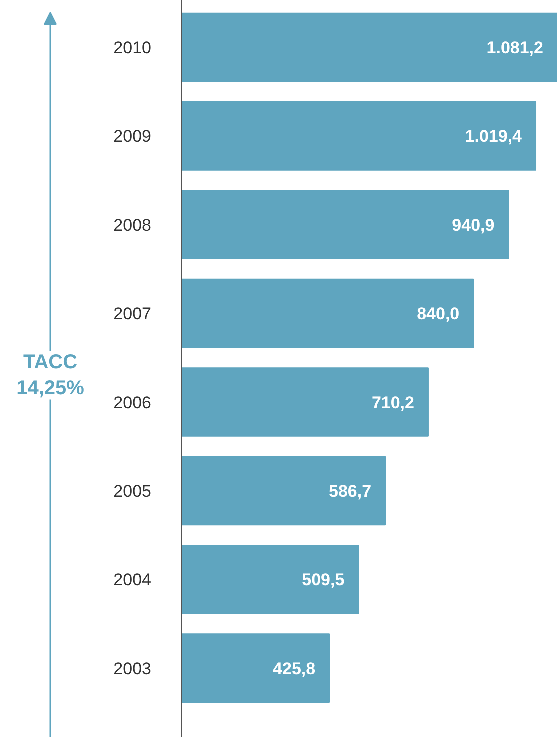  What do you see at coordinates (133, 136) in the screenshot?
I see `y-tick-label: 2009` at bounding box center [133, 136].